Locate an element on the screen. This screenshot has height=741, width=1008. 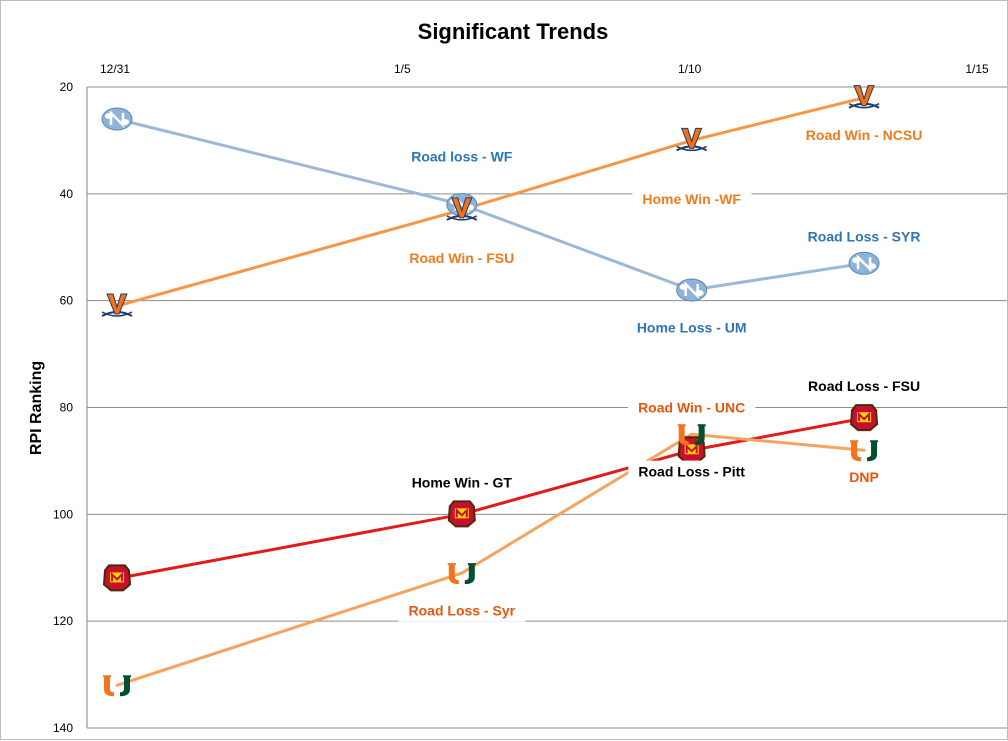
annotation-text: Road Loss - Pitt is located at coordinates (691, 472).